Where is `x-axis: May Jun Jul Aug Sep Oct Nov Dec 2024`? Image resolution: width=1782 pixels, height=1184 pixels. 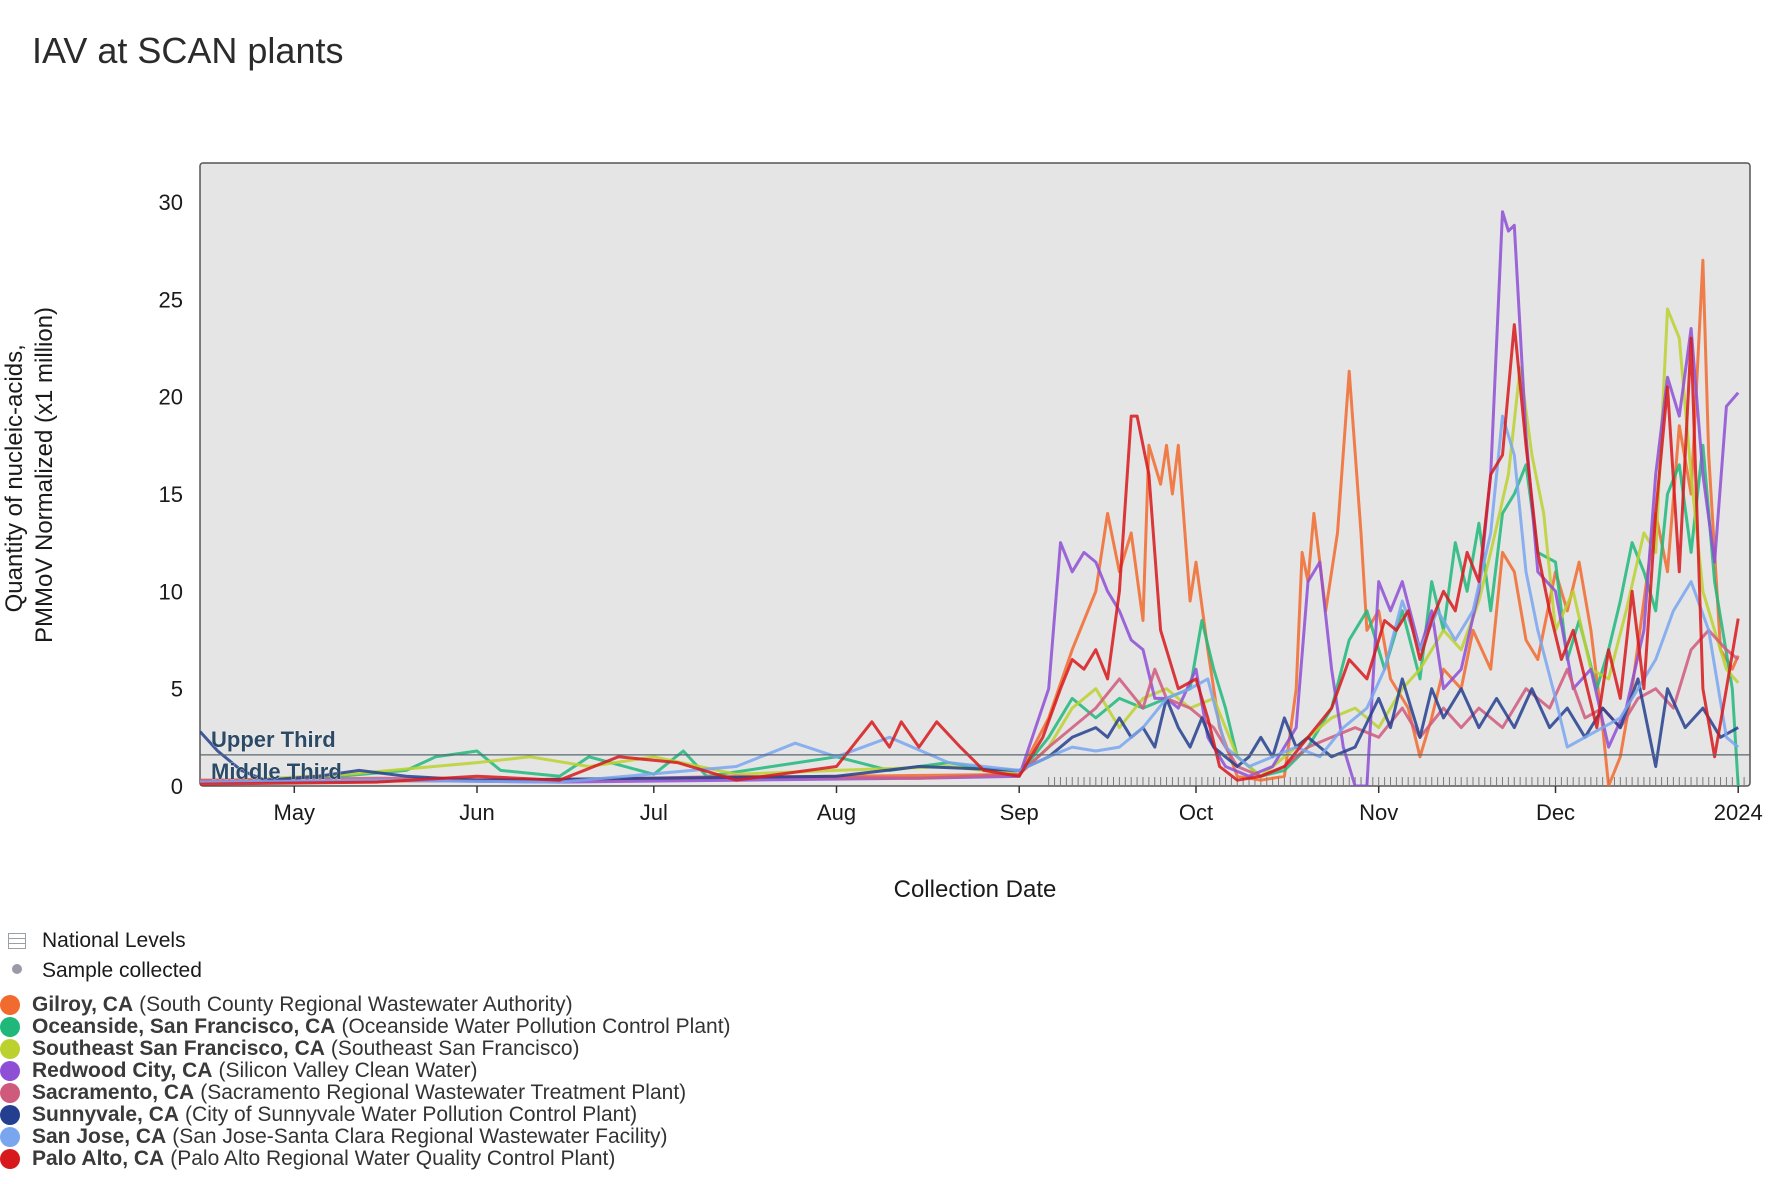
x-axis: May Jun Jul Aug Sep Oct Nov Dec 2024 is located at coordinates (1018, 805).